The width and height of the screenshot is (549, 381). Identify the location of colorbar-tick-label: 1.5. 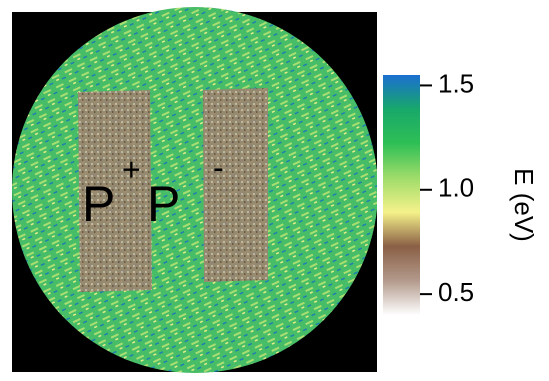
(456, 83).